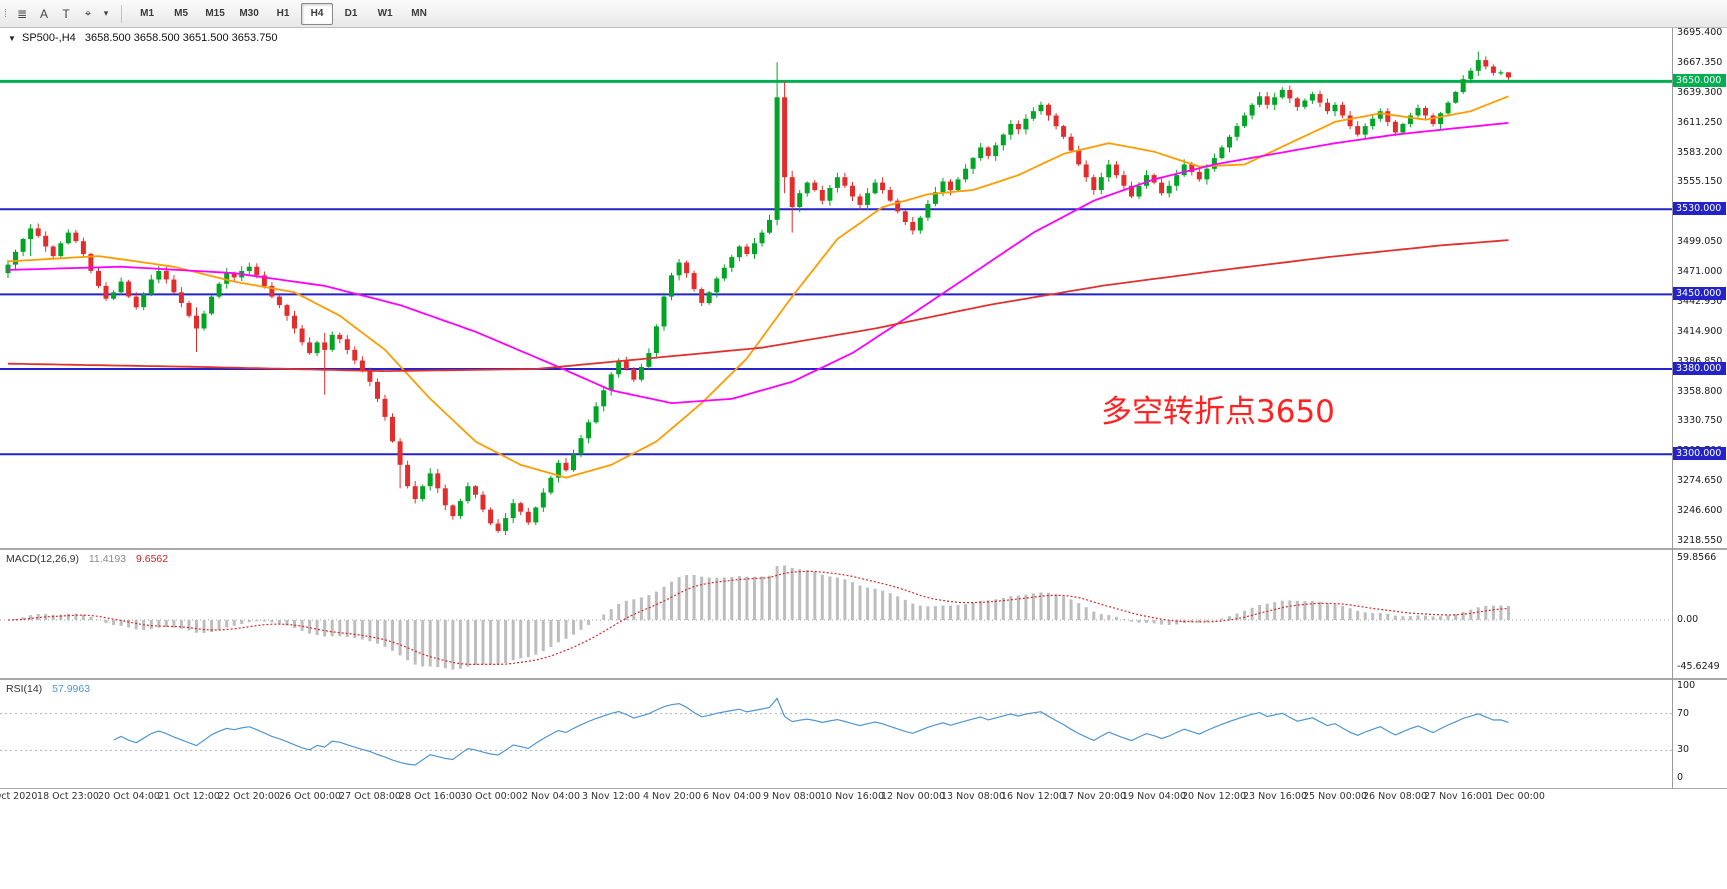  I want to click on price-tick: 3583.200, so click(1700, 152).